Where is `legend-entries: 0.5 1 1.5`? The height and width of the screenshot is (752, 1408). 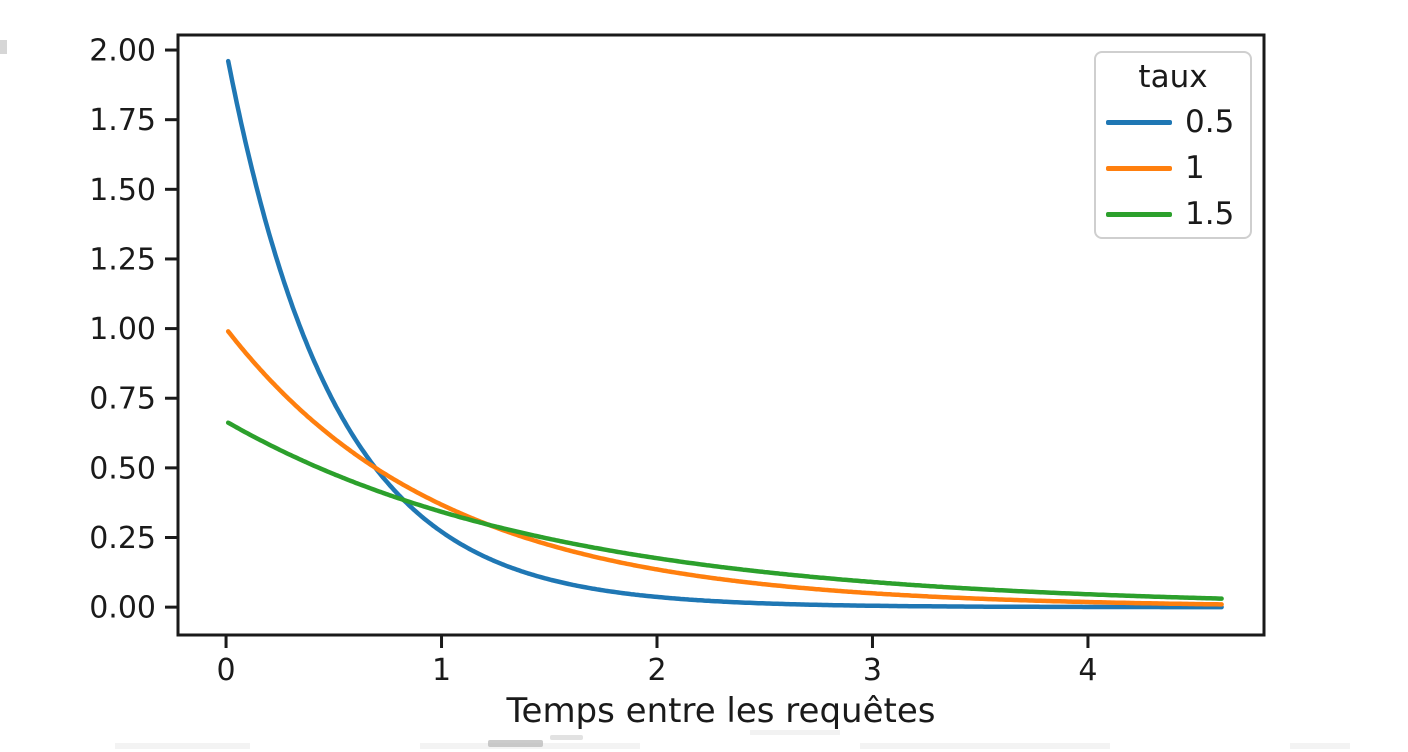
legend-entries: 0.5 1 1.5 is located at coordinates (1173, 168).